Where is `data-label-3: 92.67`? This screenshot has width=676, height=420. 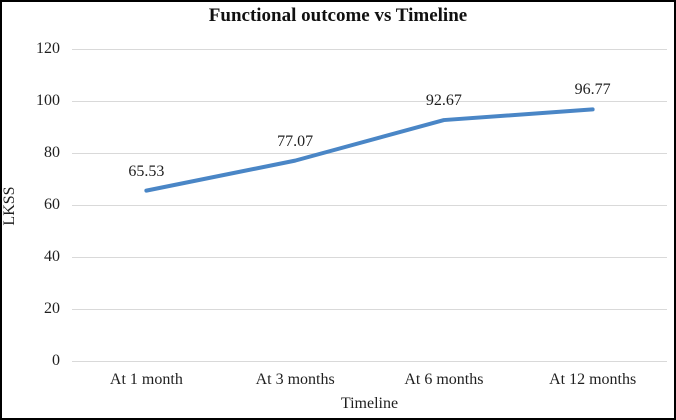 data-label-3: 92.67 is located at coordinates (443, 101).